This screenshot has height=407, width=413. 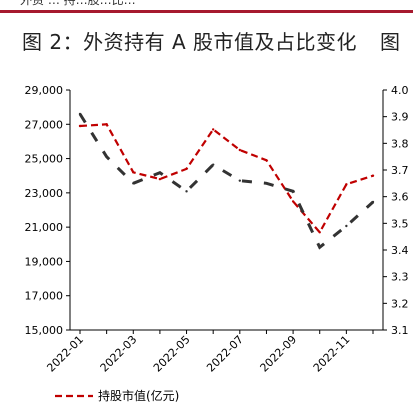 What do you see at coordinates (400, 197) in the screenshot?
I see `right-tick-label: 3.6` at bounding box center [400, 197].